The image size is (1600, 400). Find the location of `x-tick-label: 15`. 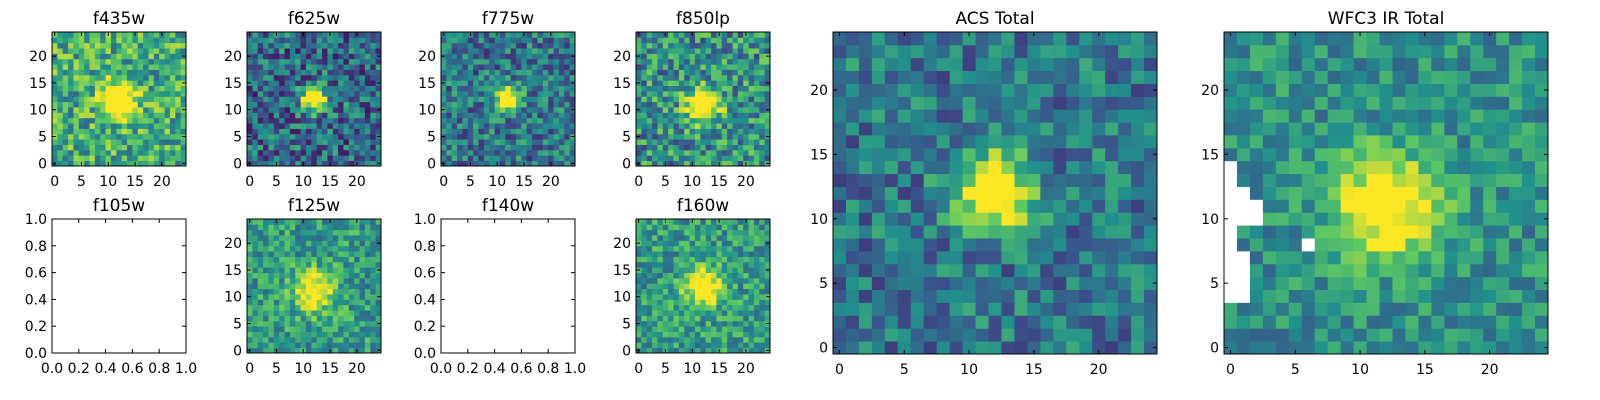

x-tick-label: 15 is located at coordinates (330, 182).